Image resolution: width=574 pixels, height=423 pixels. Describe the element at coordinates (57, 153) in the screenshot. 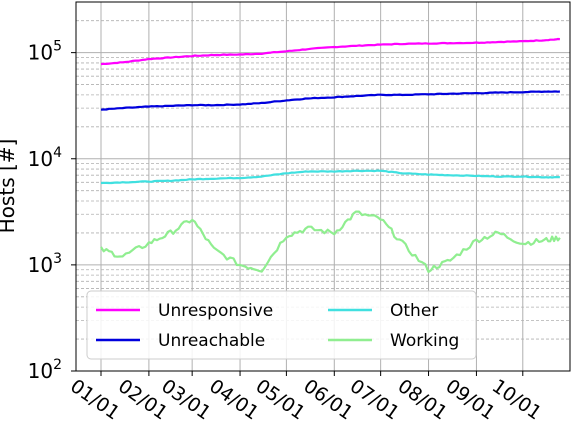

I see `y-tick-exponent: 4` at that location.